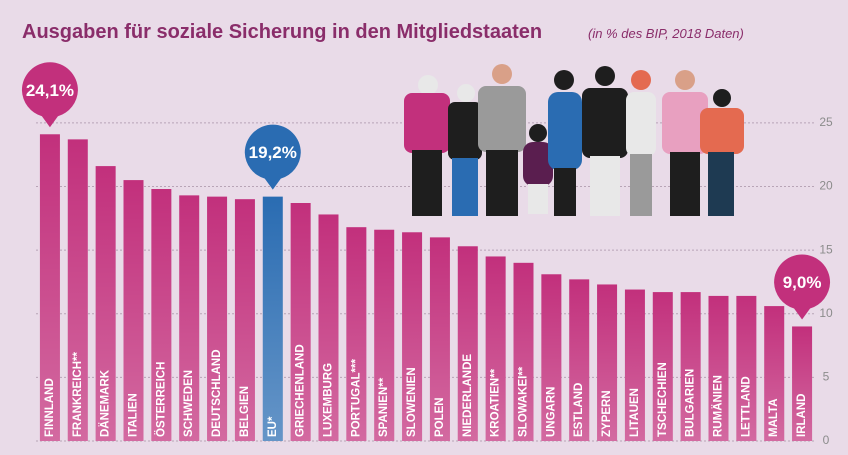 Image resolution: width=848 pixels, height=455 pixels. Describe the element at coordinates (412, 402) in the screenshot. I see `category-label: SLOWENIEN` at that location.